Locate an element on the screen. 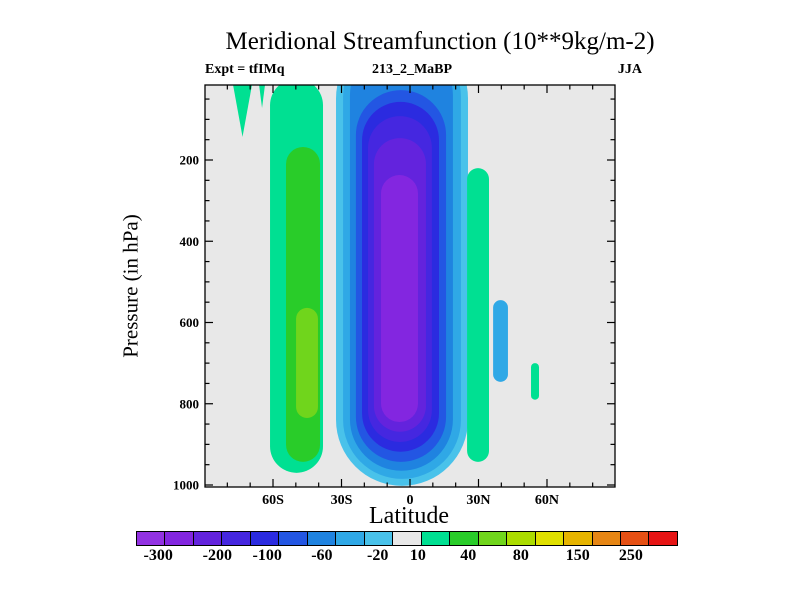 The height and width of the screenshot is (600, 800). colorbar is located at coordinates (407, 538).